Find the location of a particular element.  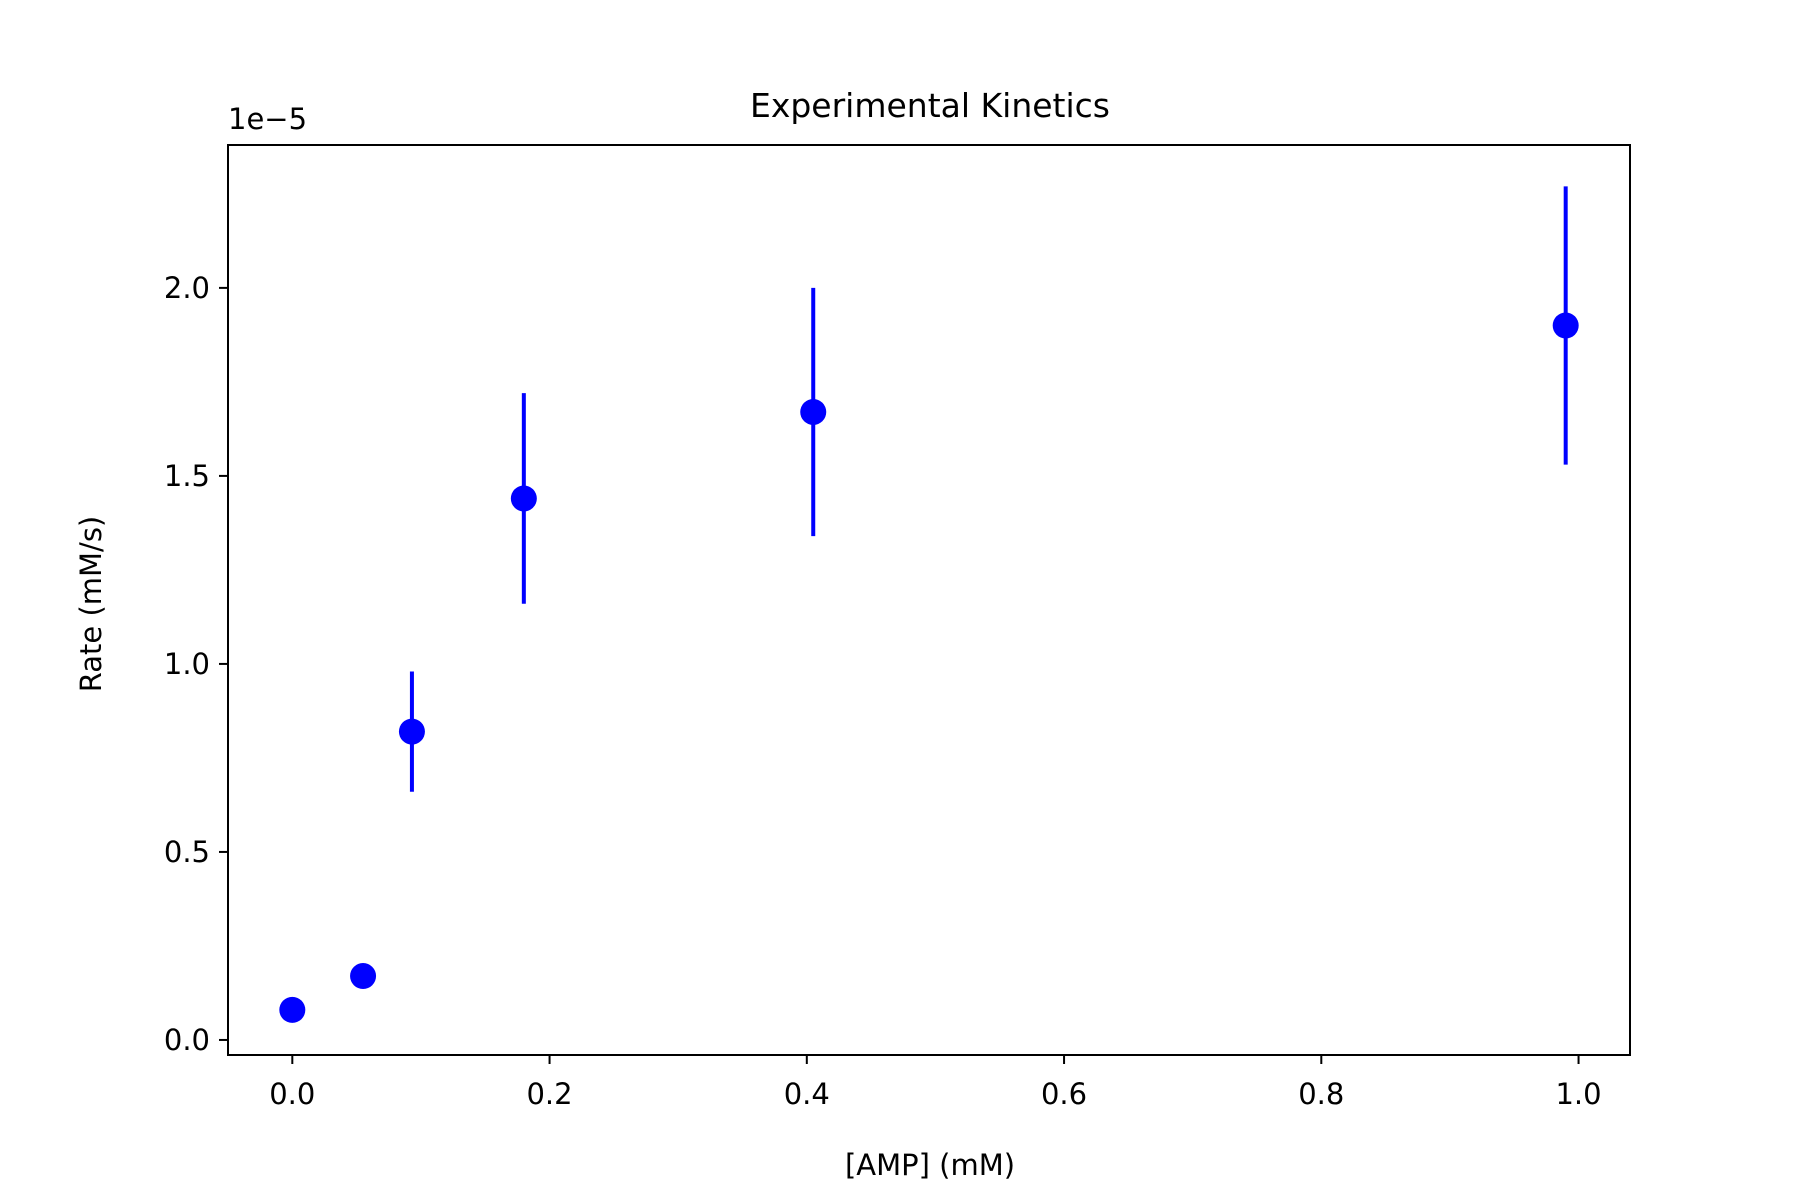

x-tick-label: 1.0 is located at coordinates (1578, 1094).